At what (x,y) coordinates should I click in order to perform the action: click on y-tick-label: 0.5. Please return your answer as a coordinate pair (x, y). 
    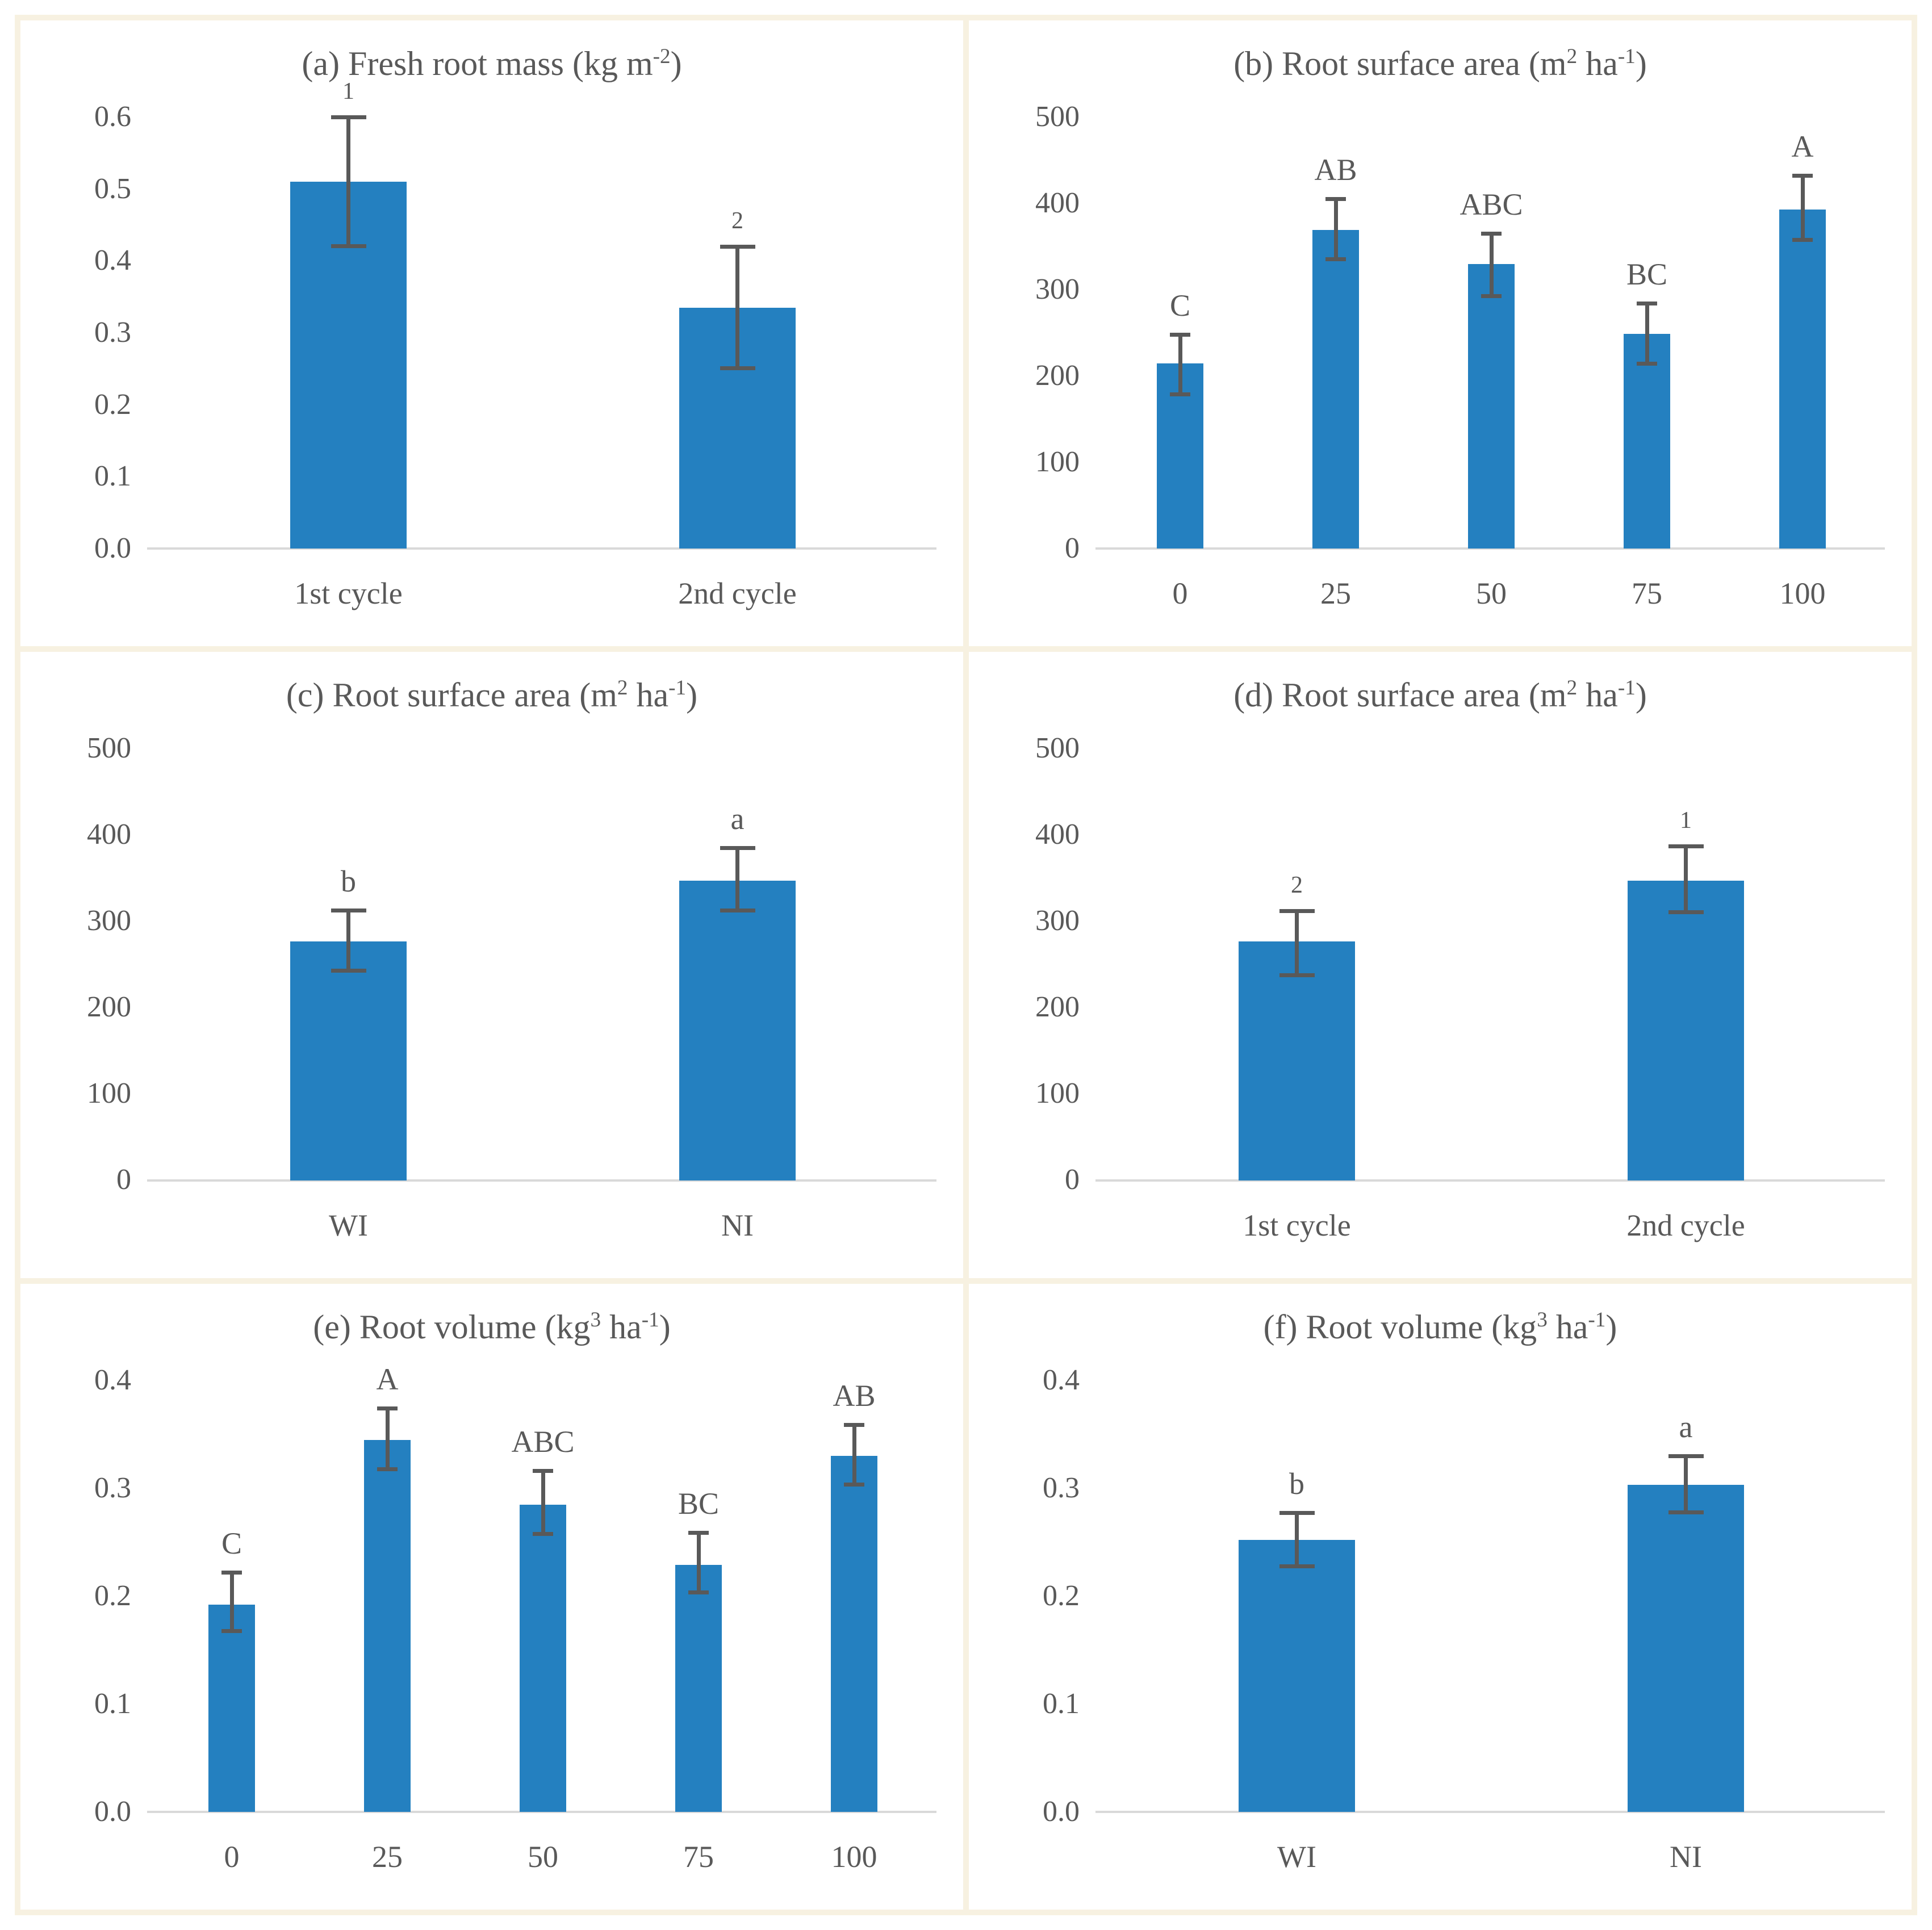
    Looking at the image, I should click on (112, 188).